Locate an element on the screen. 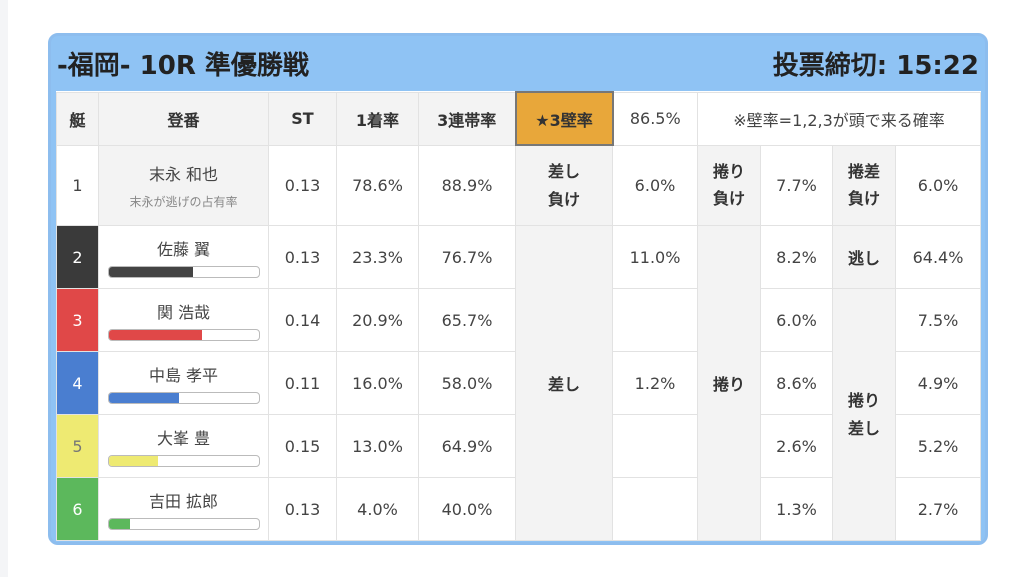 Image resolution: width=1024 pixels, height=577 pixels. cell: 40.0% is located at coordinates (467, 509).